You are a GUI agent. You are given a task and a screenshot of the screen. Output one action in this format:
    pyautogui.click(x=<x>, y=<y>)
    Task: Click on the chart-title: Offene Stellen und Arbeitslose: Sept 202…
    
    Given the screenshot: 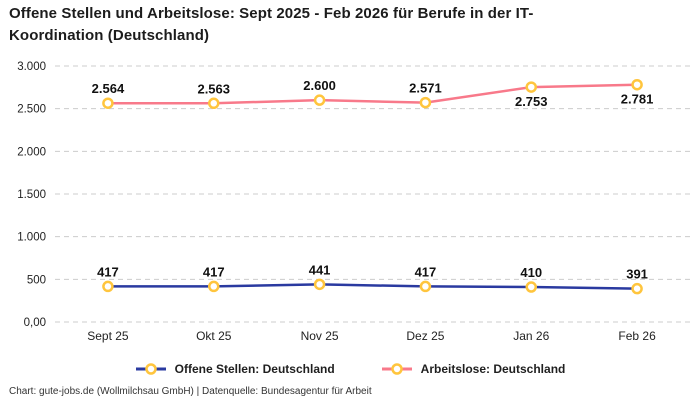 What is the action you would take?
    pyautogui.click(x=271, y=24)
    